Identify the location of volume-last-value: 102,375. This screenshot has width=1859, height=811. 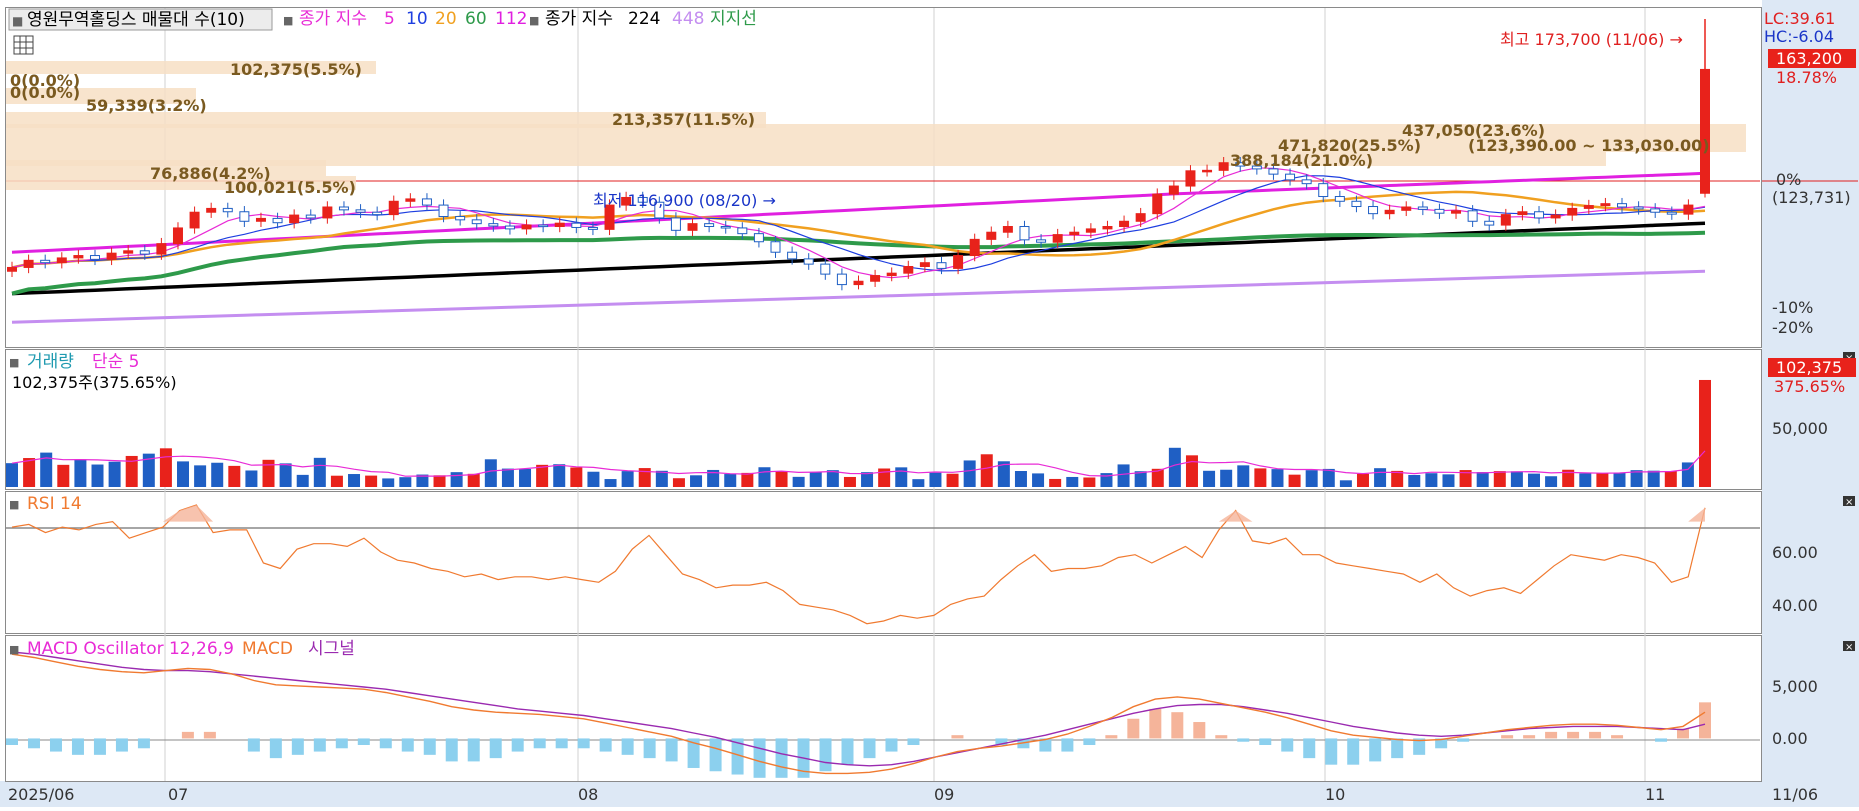
(1809, 367).